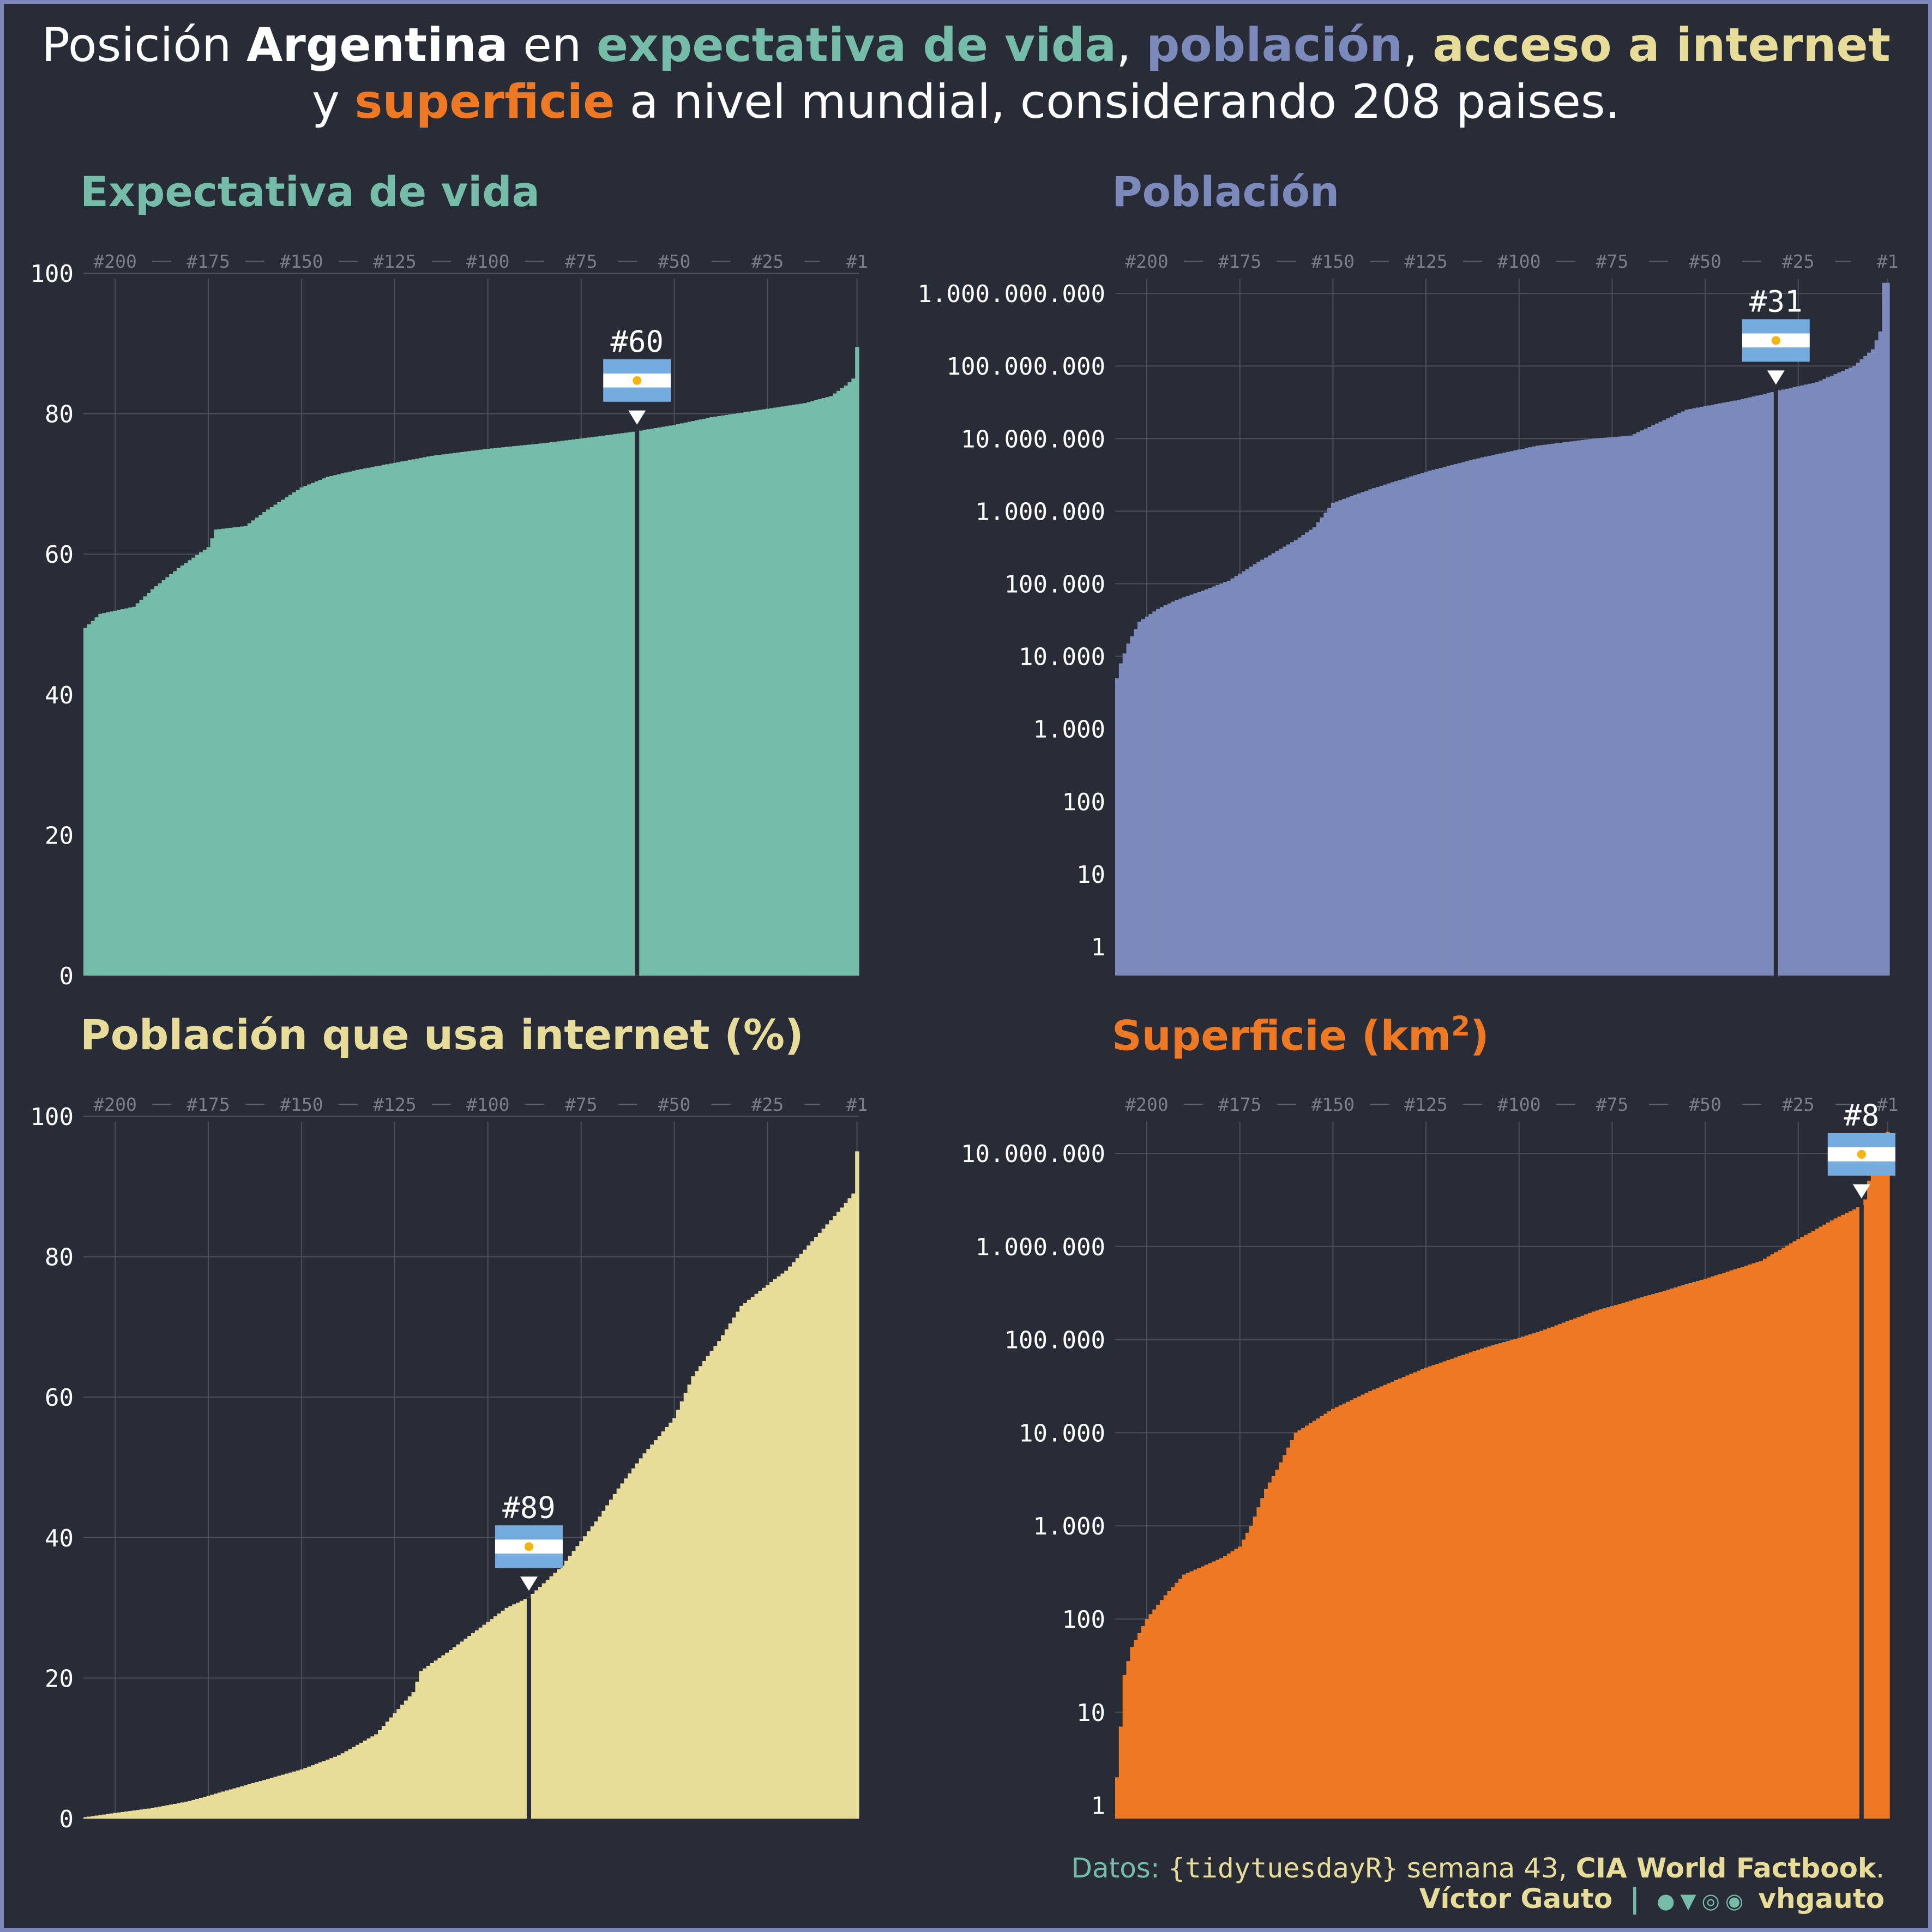 This screenshot has height=1932, width=1932. Describe the element at coordinates (1040, 1247) in the screenshot. I see `y-tick-label: 1.000.000` at that location.